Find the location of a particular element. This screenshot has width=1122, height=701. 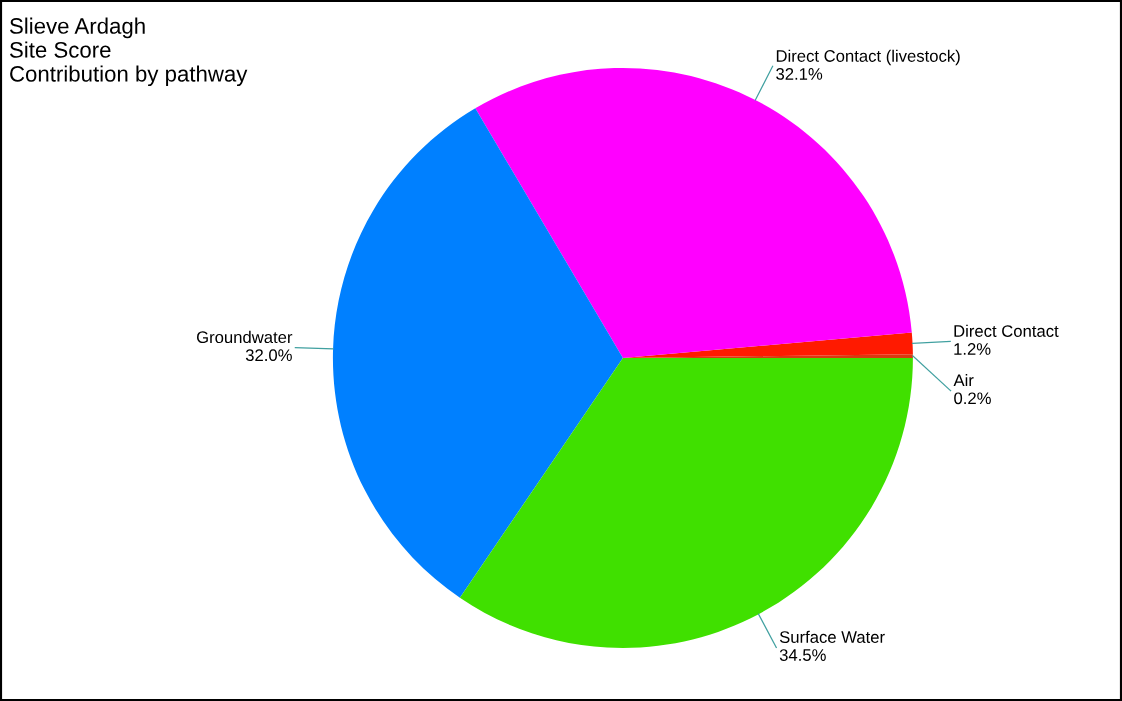

data-label: 0.2% is located at coordinates (972, 398).